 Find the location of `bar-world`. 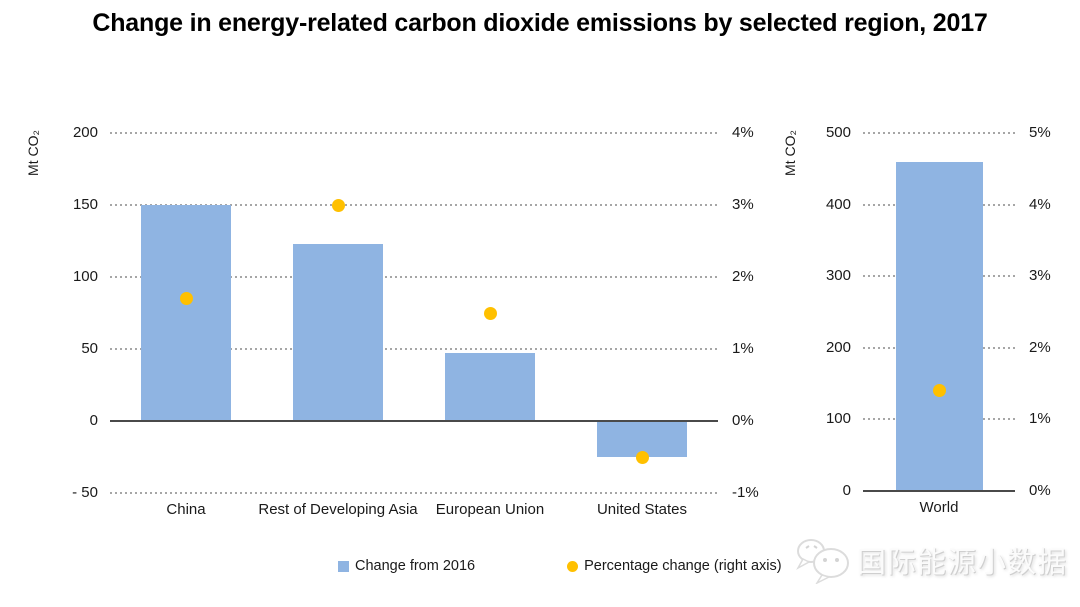

bar-world is located at coordinates (939, 326).